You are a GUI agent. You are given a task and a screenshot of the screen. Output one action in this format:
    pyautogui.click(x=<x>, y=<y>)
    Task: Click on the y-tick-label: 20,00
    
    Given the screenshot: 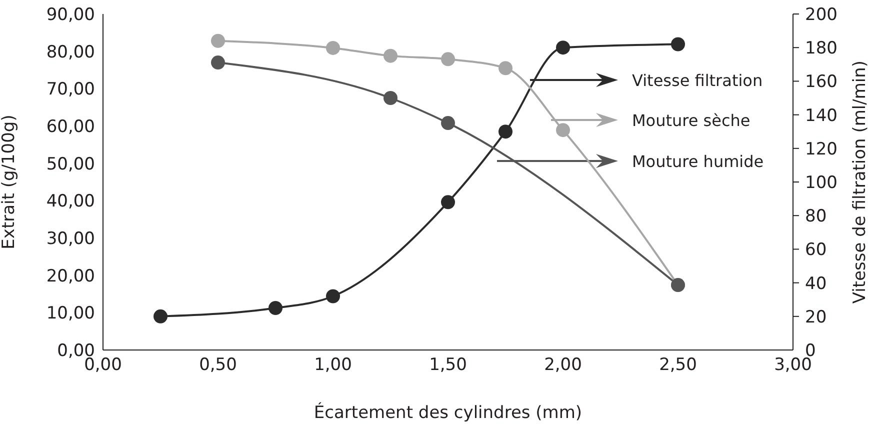 What is the action you would take?
    pyautogui.click(x=70, y=276)
    